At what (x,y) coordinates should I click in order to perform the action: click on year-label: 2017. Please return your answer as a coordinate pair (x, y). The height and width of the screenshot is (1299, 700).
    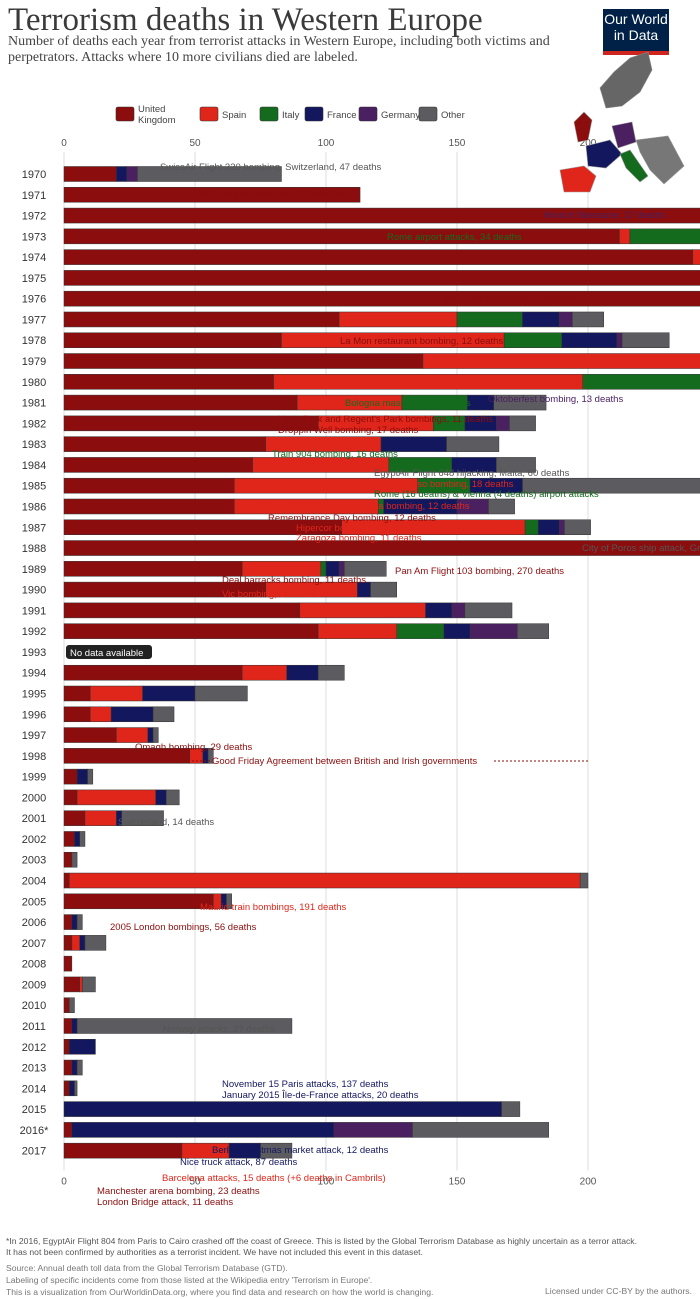
    Looking at the image, I should click on (34, 1152).